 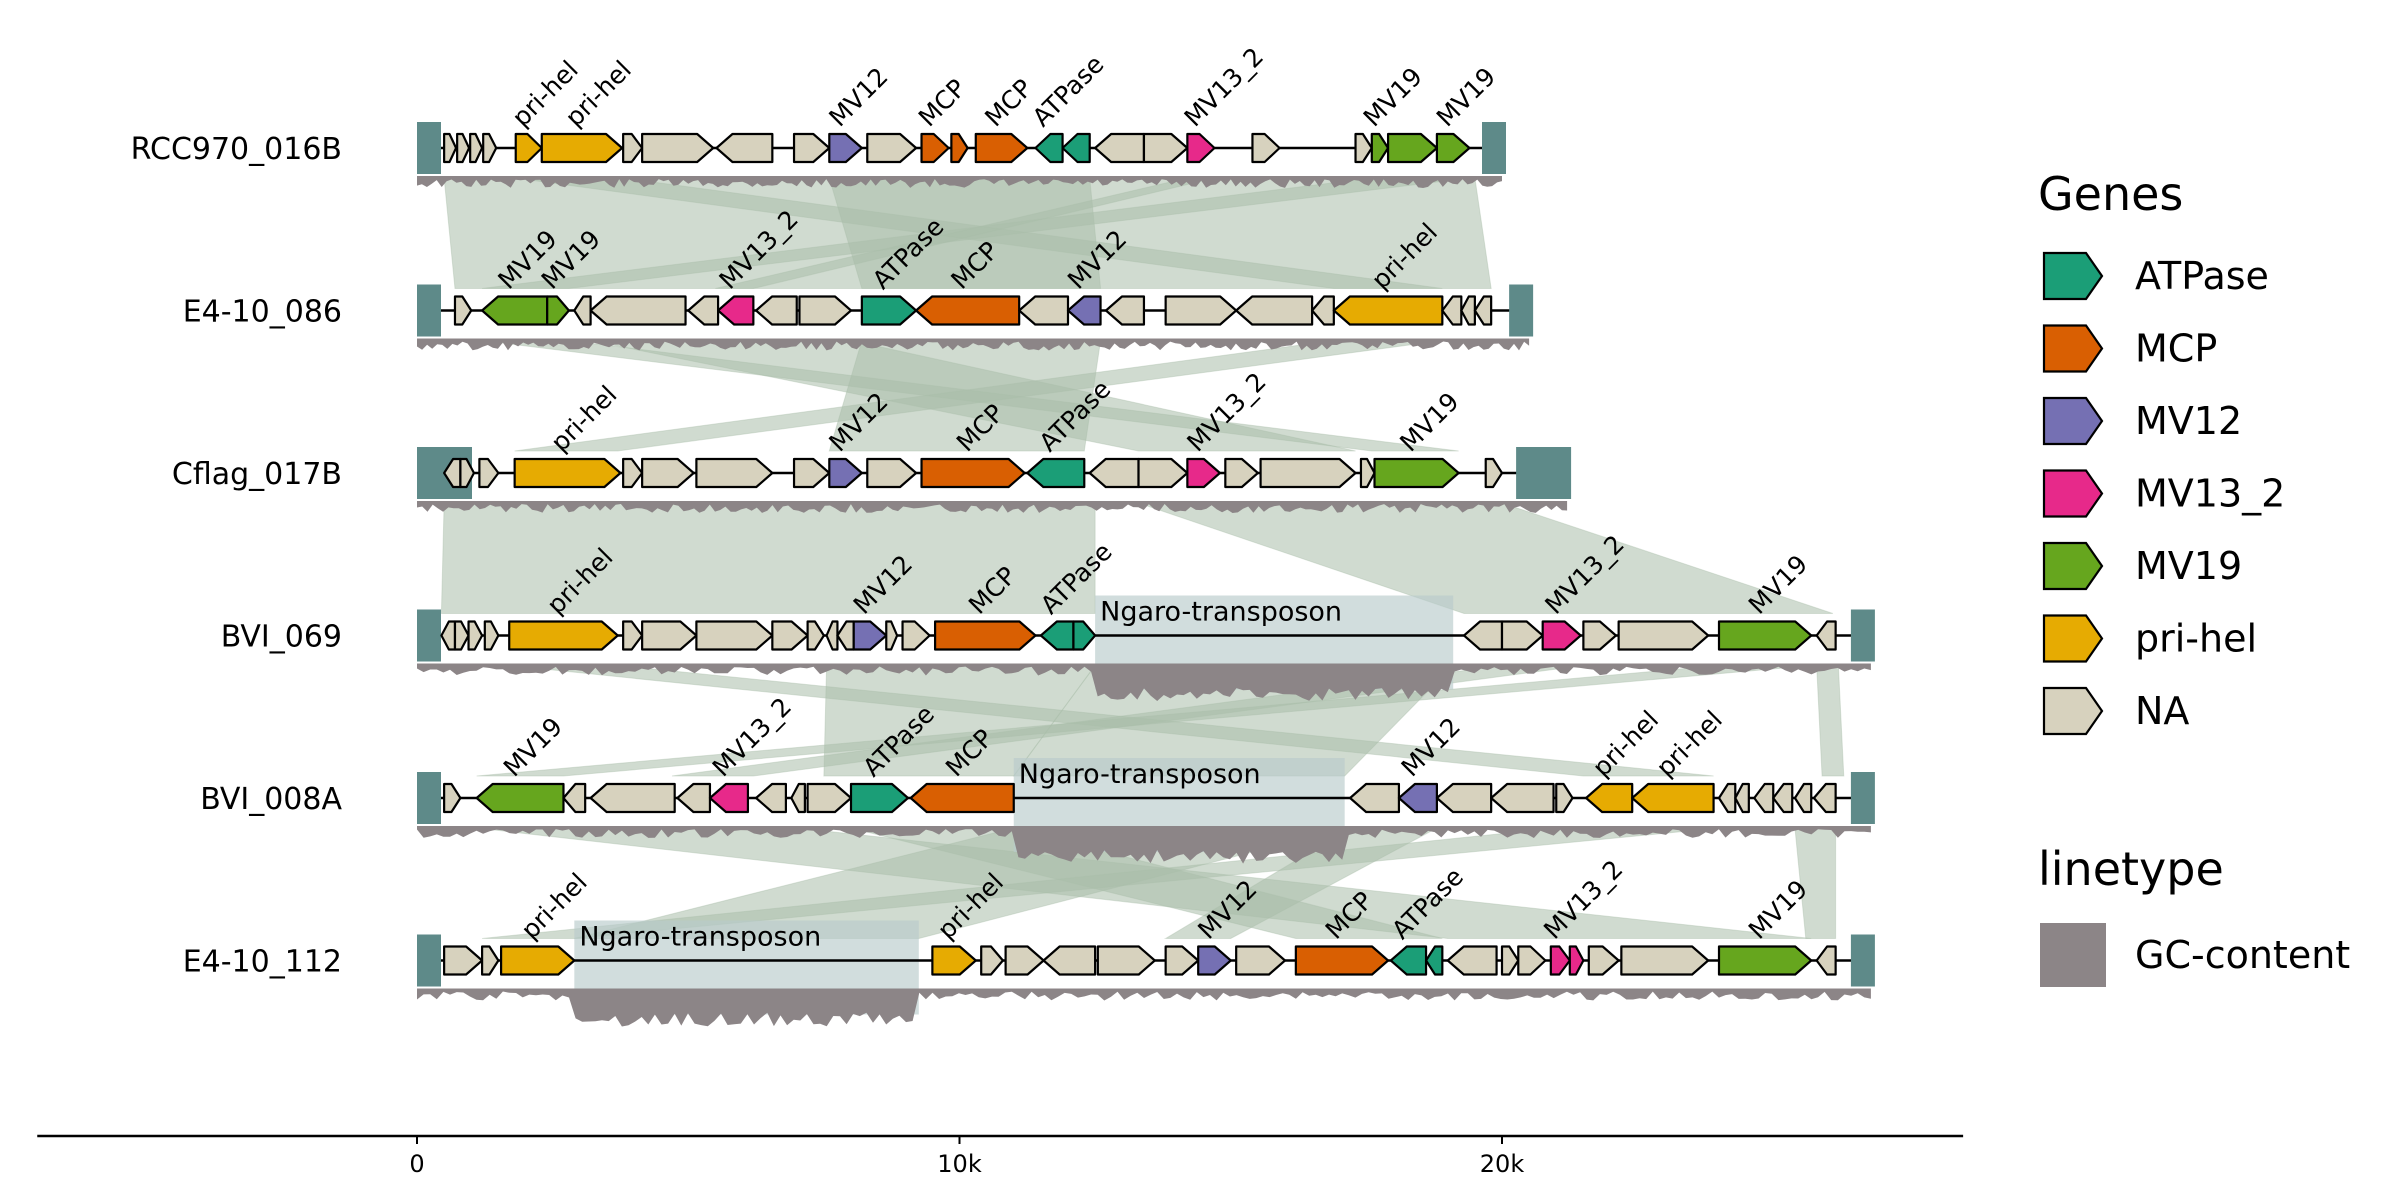 What do you see at coordinates (2188, 421) in the screenshot?
I see `legend-label-MV12: MV12` at bounding box center [2188, 421].